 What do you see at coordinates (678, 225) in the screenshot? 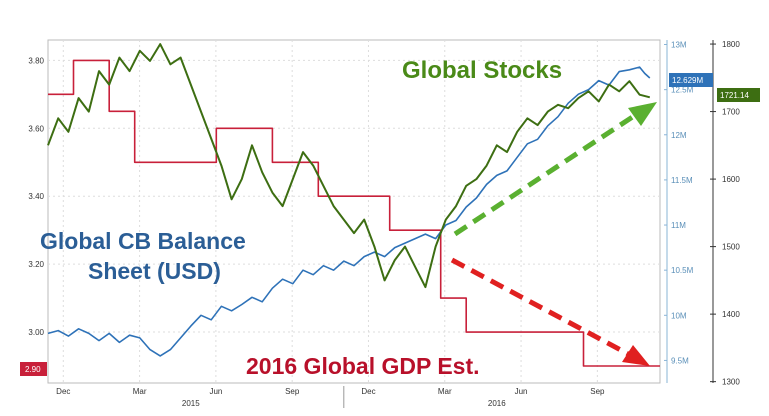
I see `mid-axis-tick-label: 11M` at bounding box center [678, 225].